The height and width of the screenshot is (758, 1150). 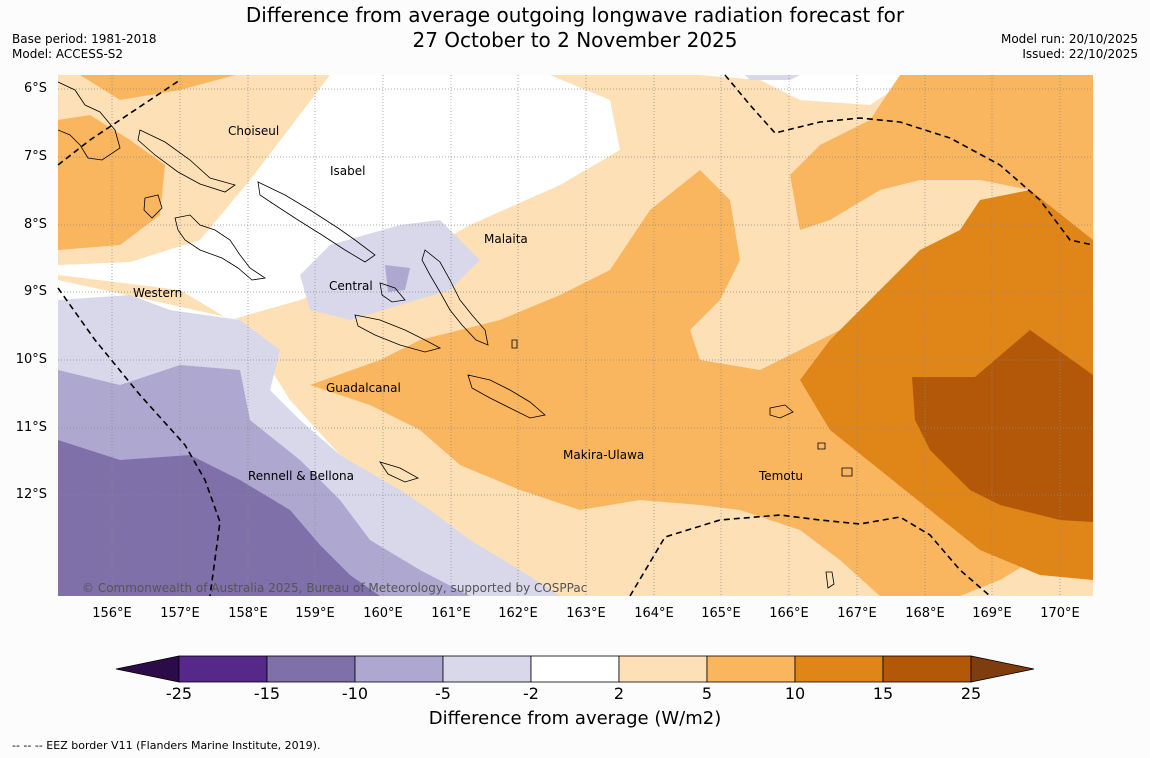 I want to click on lat-label: 11°S, so click(x=31, y=427).